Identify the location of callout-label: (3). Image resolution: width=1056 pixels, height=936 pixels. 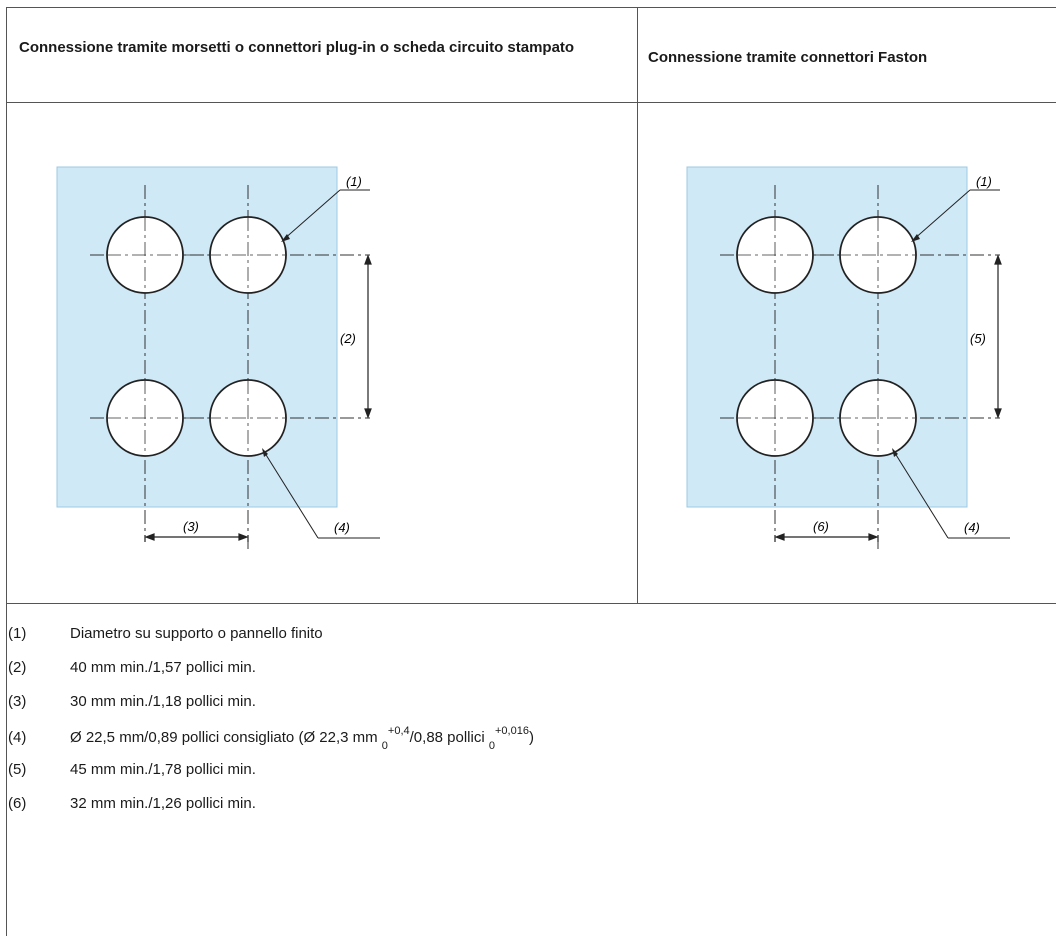
(191, 526).